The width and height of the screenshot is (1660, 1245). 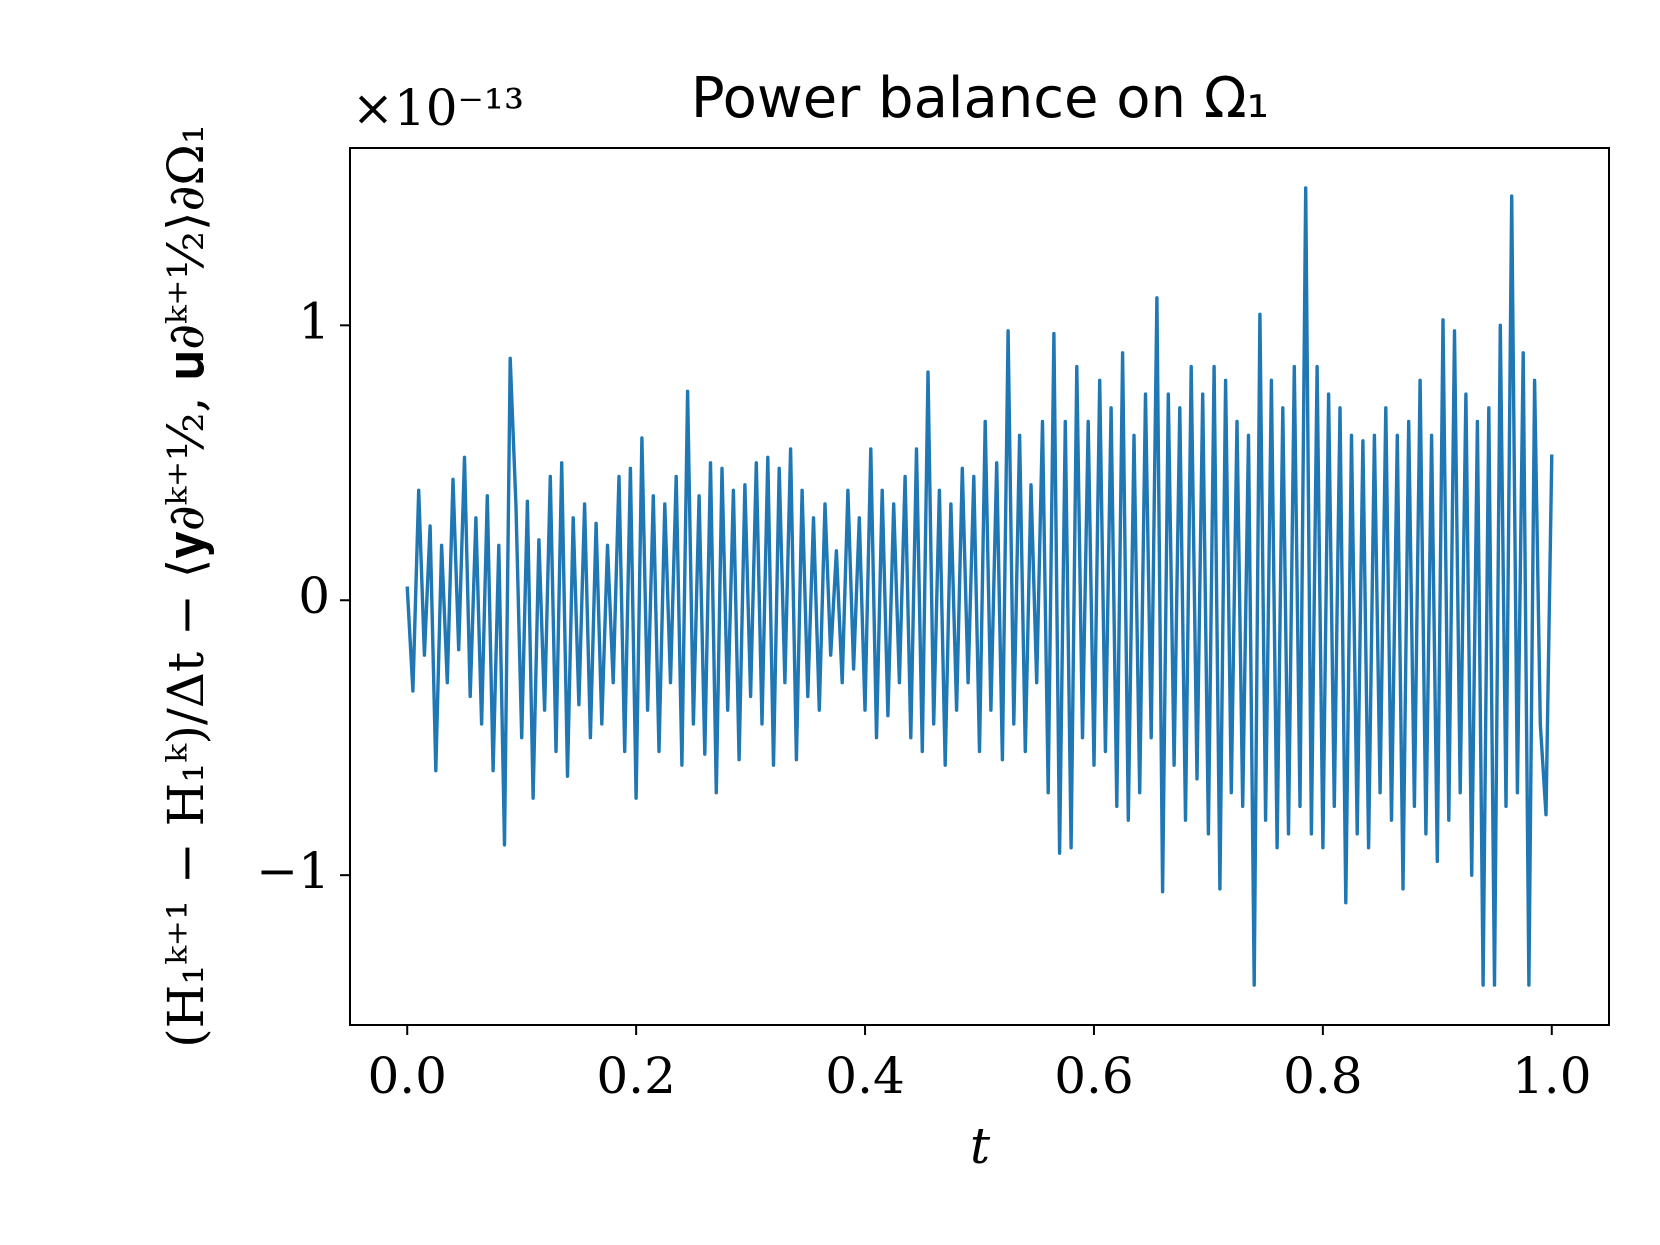 I want to click on x-axis-label: t, so click(x=980, y=1146).